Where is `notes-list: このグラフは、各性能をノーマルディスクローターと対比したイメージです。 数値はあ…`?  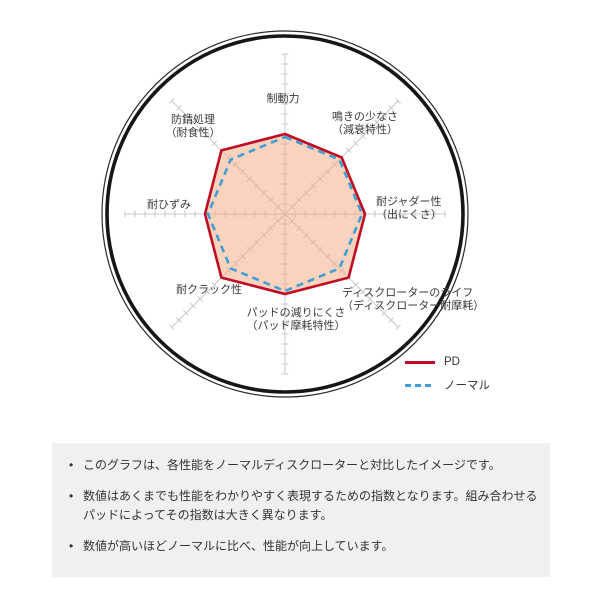 notes-list: このグラフは、各性能をノーマルディスクローターと対比したイメージです。 数値はあ… is located at coordinates (304, 506).